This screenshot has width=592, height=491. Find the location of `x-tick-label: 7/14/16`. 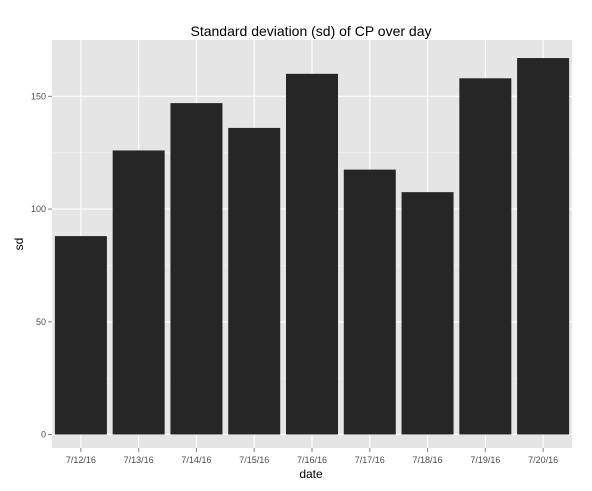

x-tick-label: 7/14/16 is located at coordinates (196, 460).